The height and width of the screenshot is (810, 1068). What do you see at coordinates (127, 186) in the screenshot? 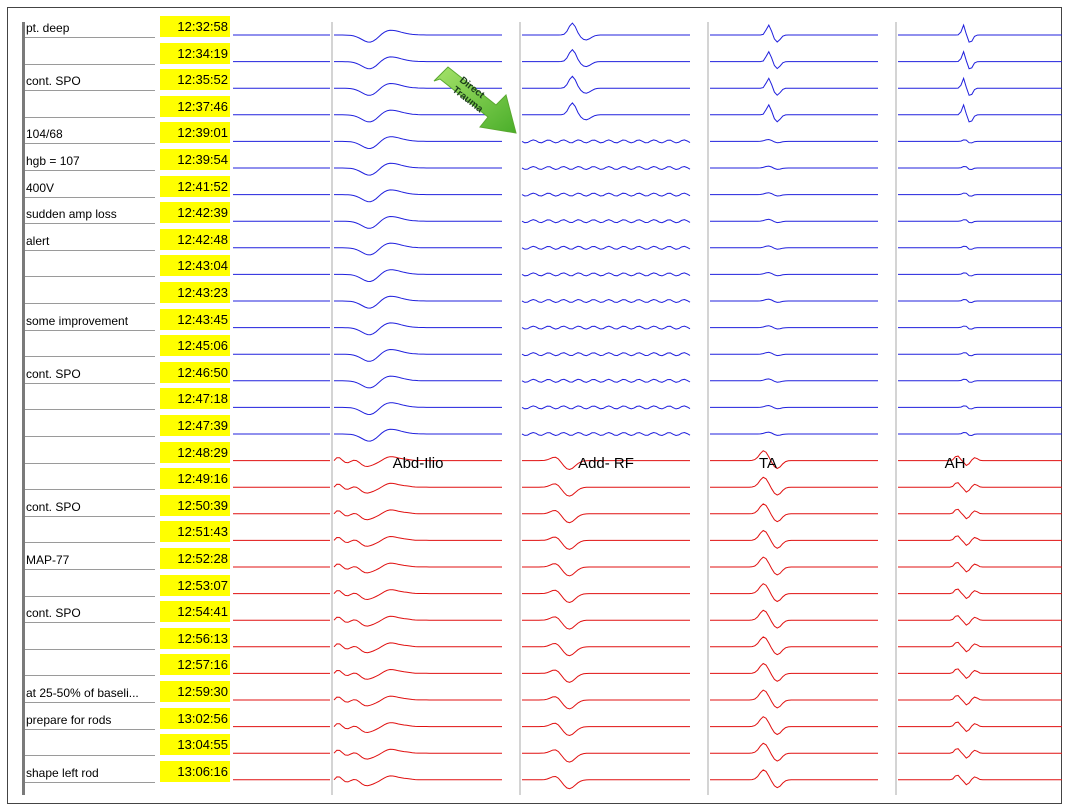
I see `trial-row: 400V 12:41:52` at bounding box center [127, 186].